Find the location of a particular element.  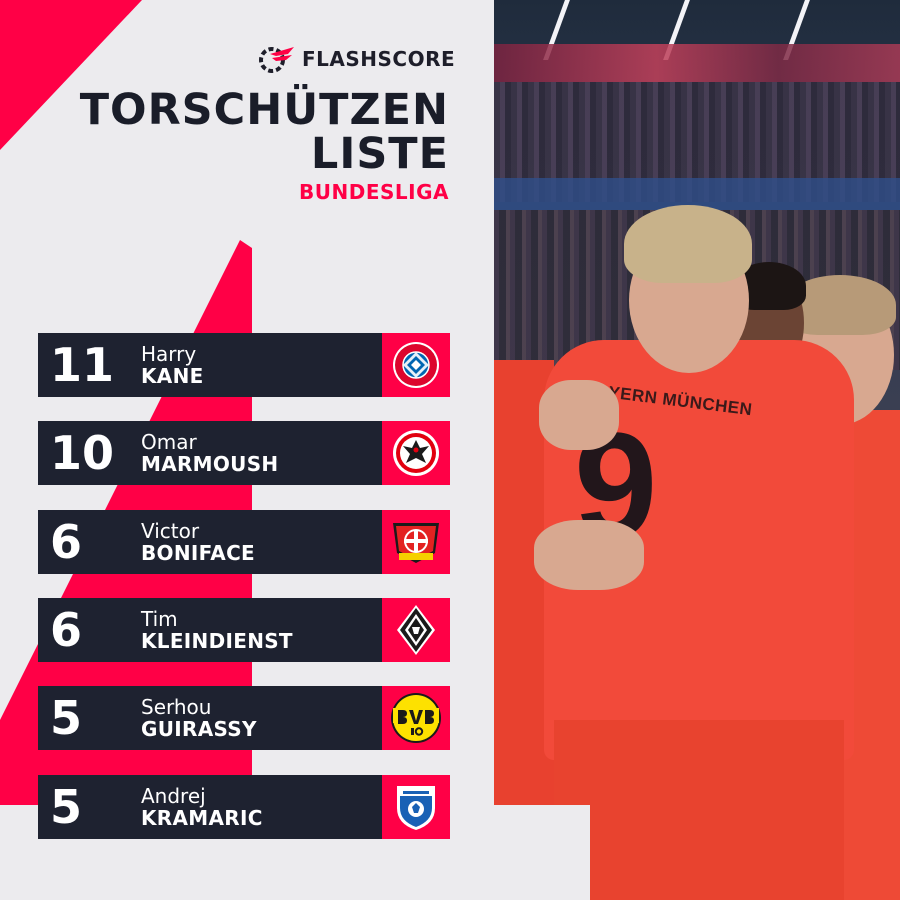

tsg-hoffenheim-crest-icon is located at coordinates (416, 807).